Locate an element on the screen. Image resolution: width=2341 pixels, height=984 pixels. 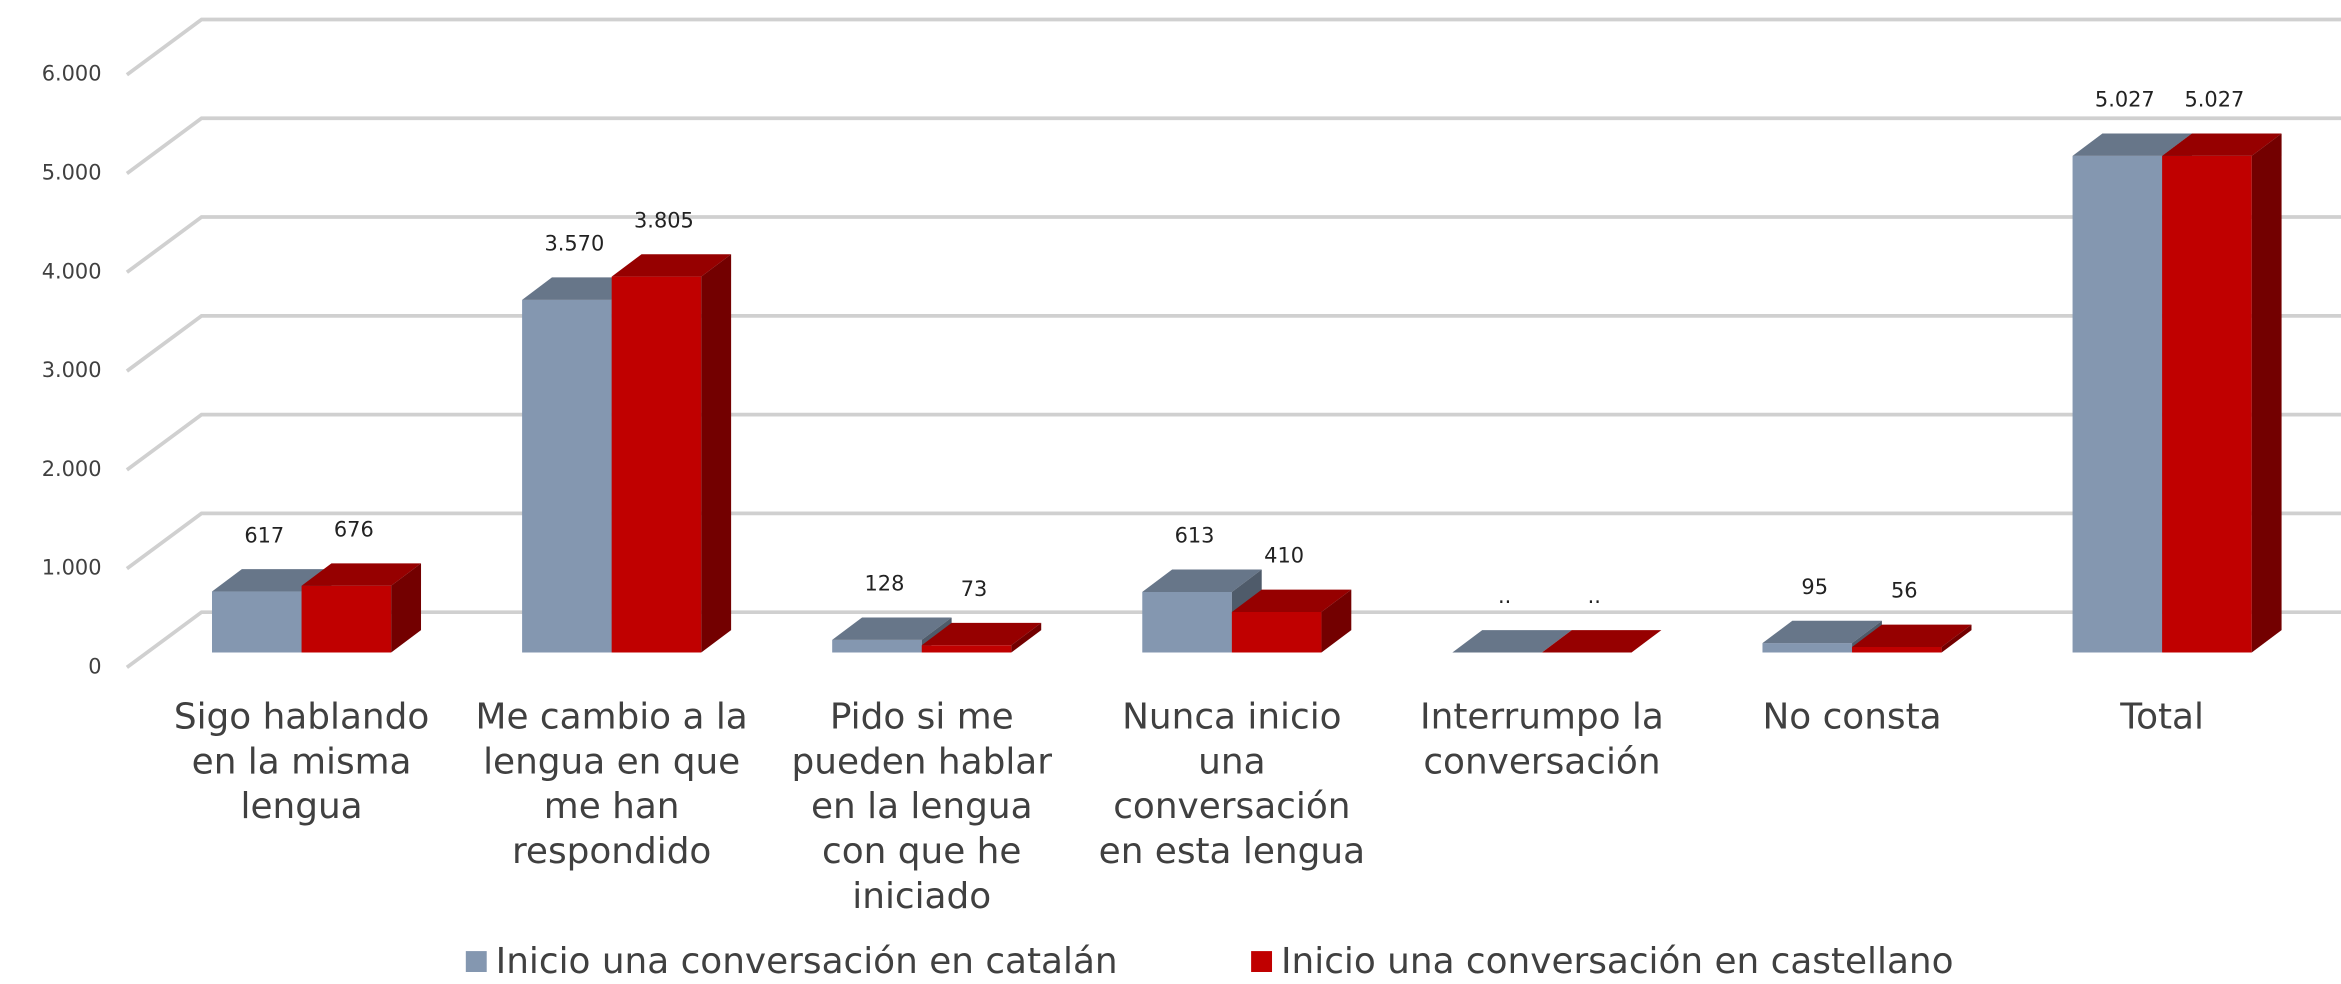
value-label: 613 is located at coordinates (1195, 536).